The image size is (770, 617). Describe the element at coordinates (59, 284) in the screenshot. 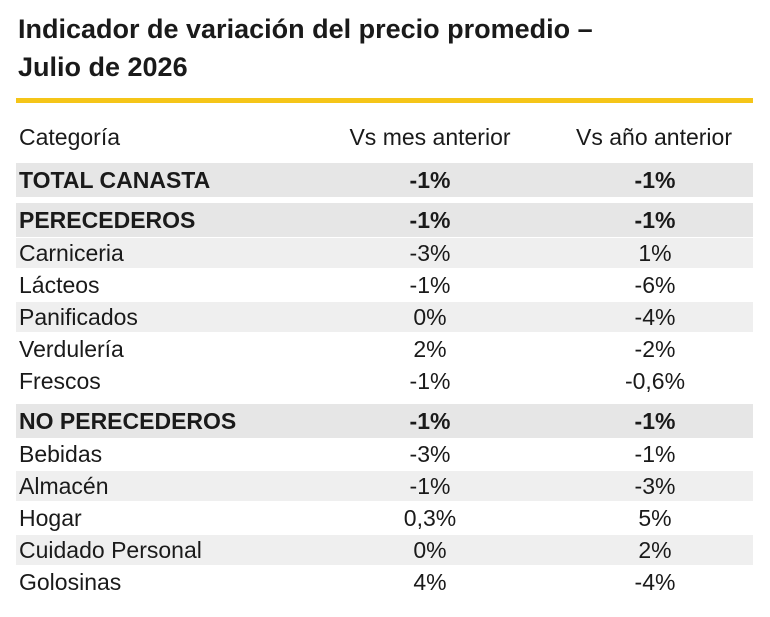

I see `row-category: Lácteos` at that location.